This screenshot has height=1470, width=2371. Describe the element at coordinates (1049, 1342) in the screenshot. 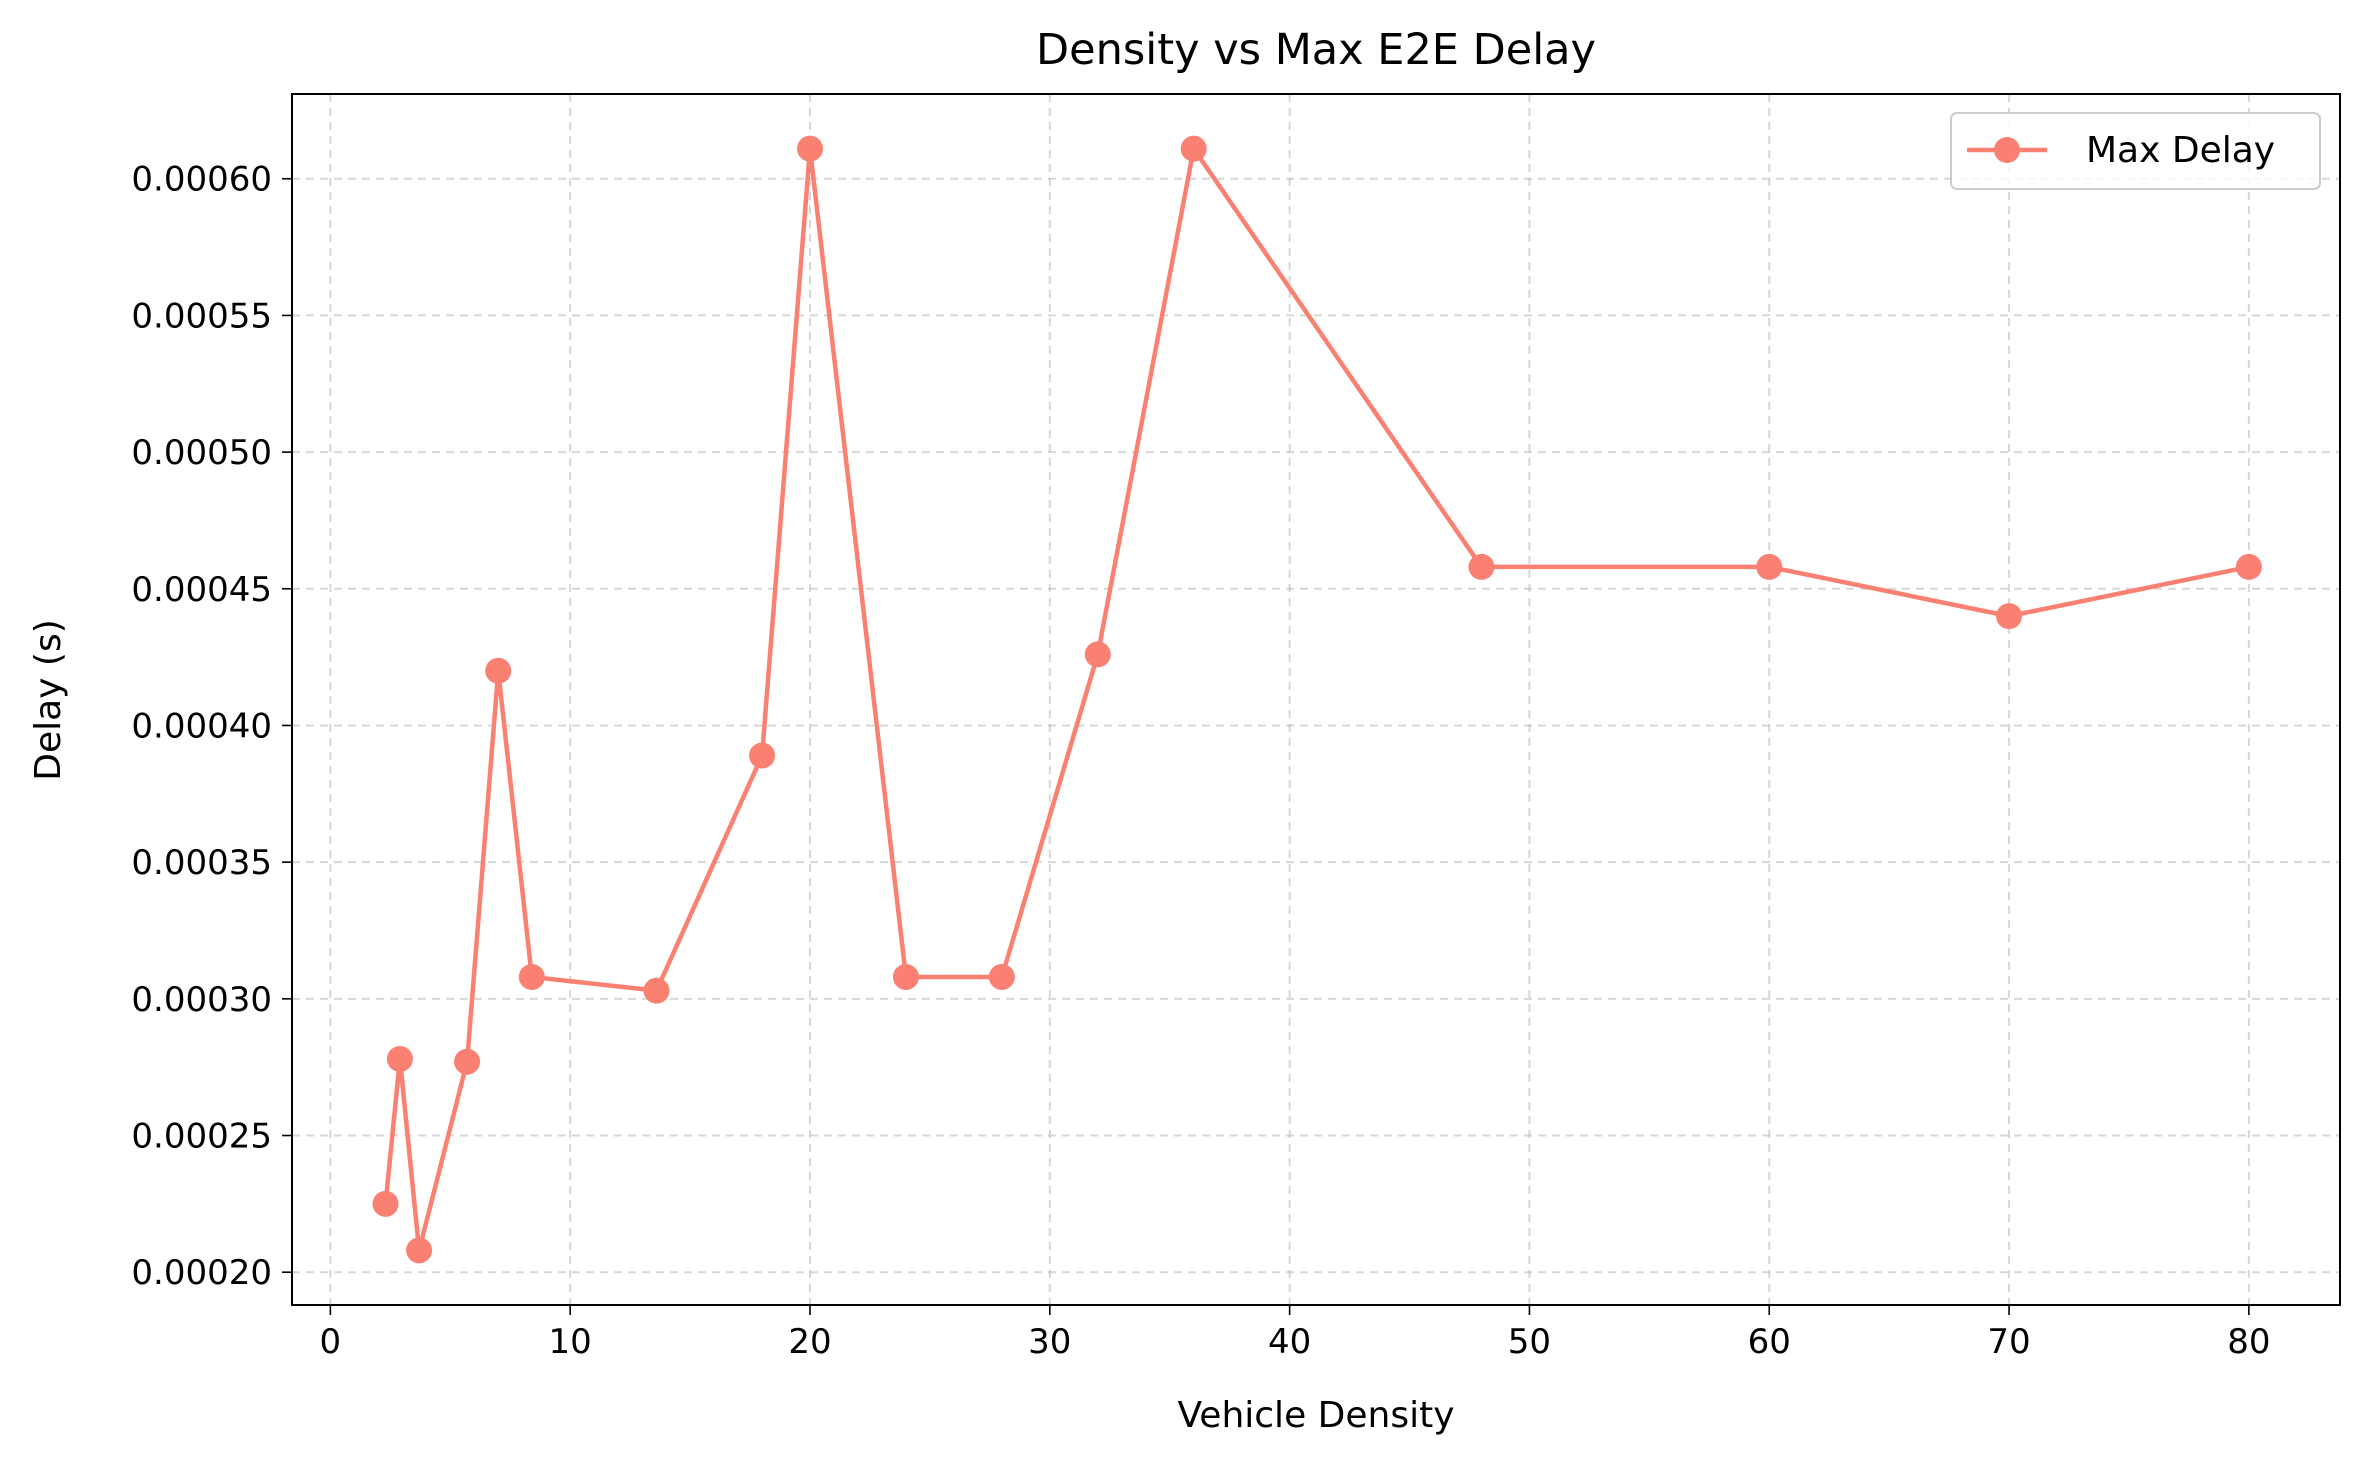

I see `x-tick-label: 30` at that location.